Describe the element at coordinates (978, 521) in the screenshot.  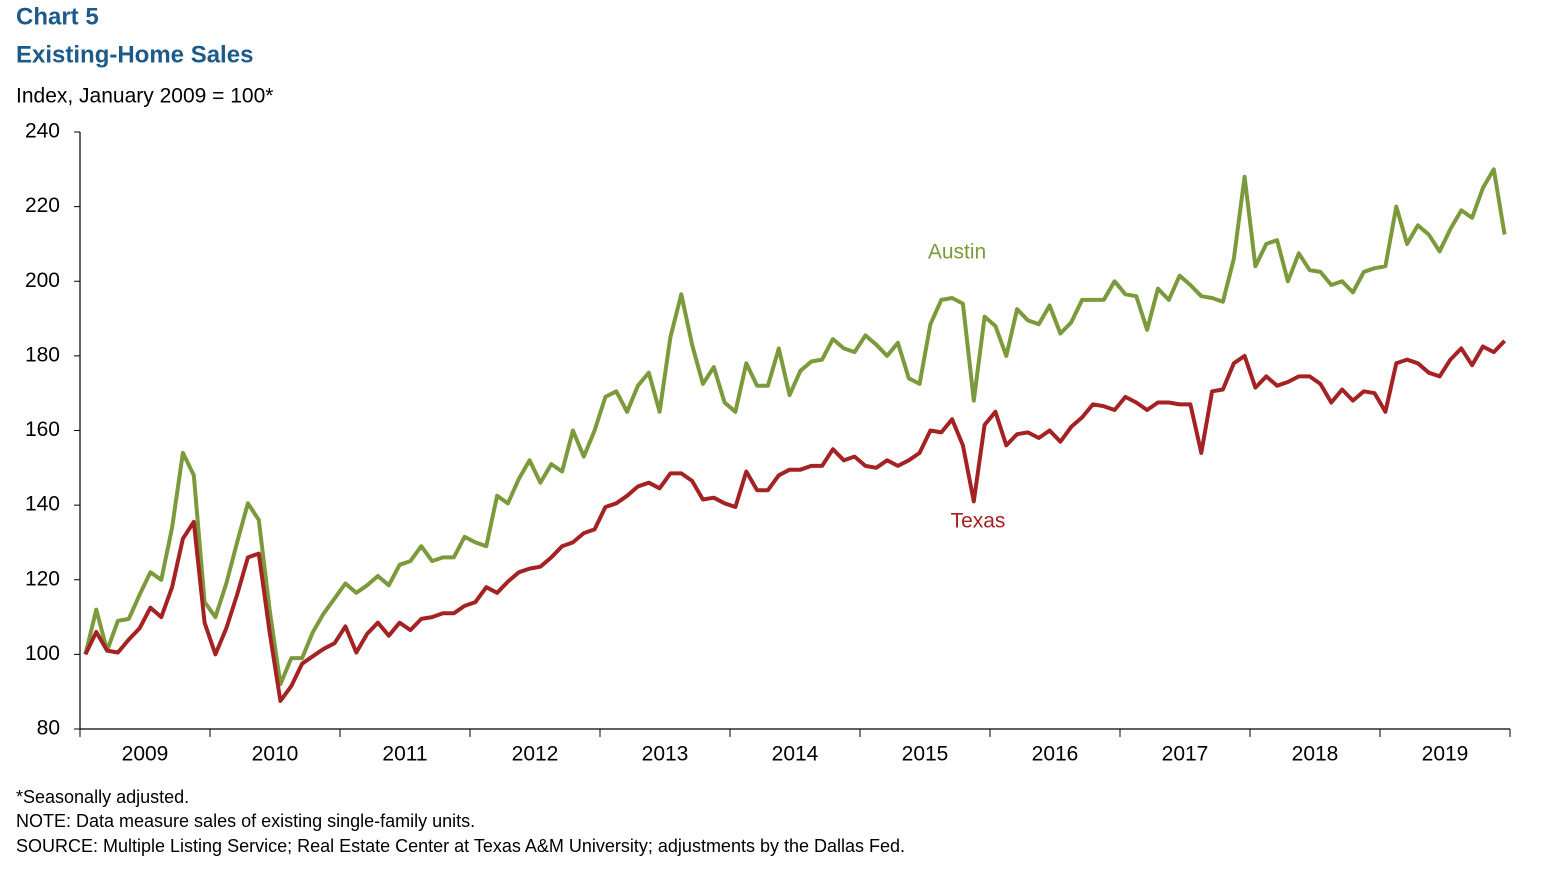
I see `series-label: Texas` at that location.